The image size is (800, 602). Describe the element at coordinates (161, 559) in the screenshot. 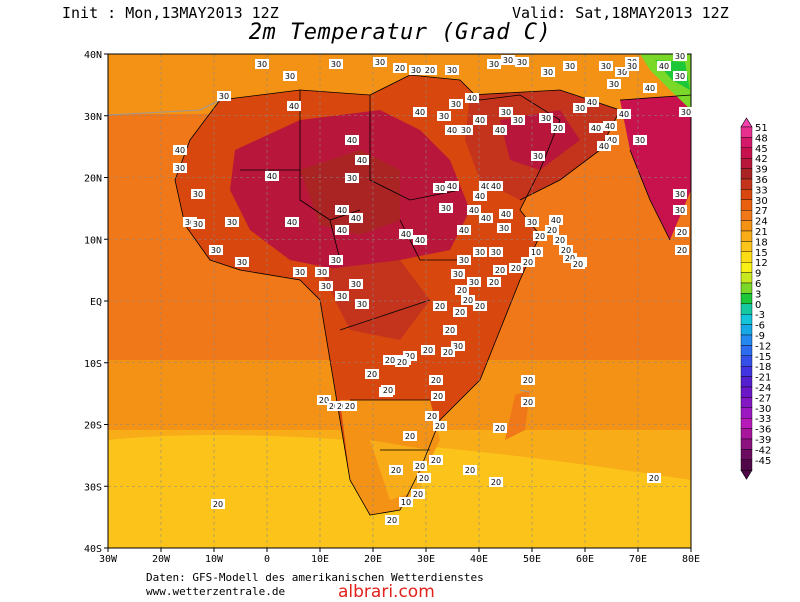

I see `lon-label: 20W` at that location.